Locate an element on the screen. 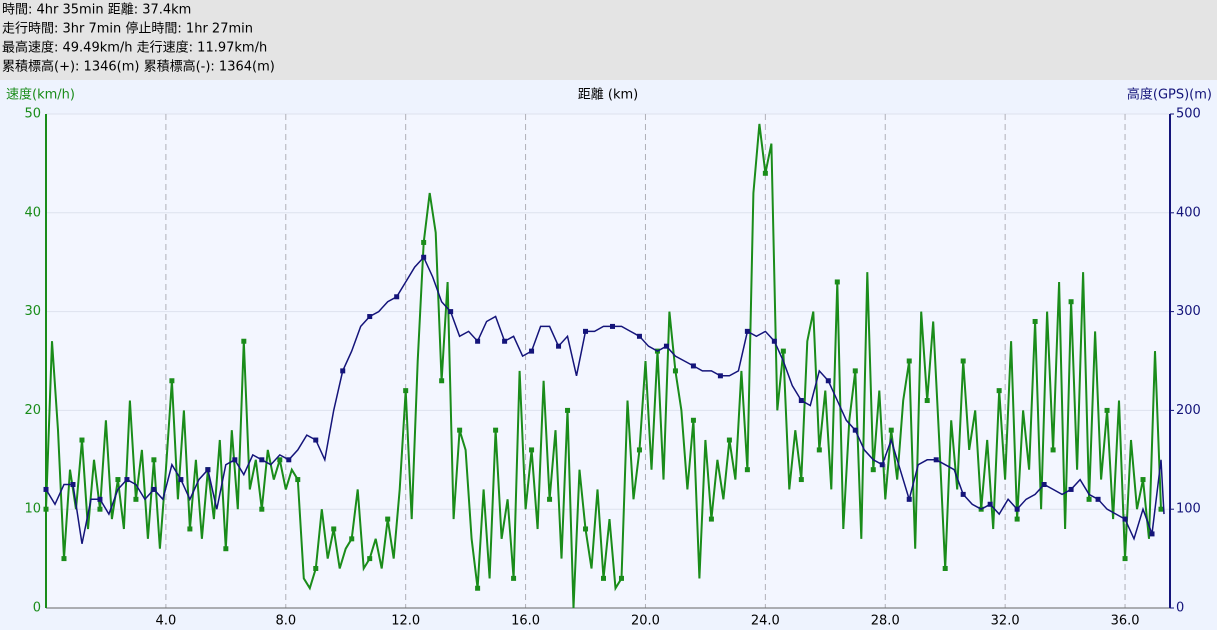 This screenshot has width=1217, height=630. x-tick-label: 16.0 is located at coordinates (525, 621).